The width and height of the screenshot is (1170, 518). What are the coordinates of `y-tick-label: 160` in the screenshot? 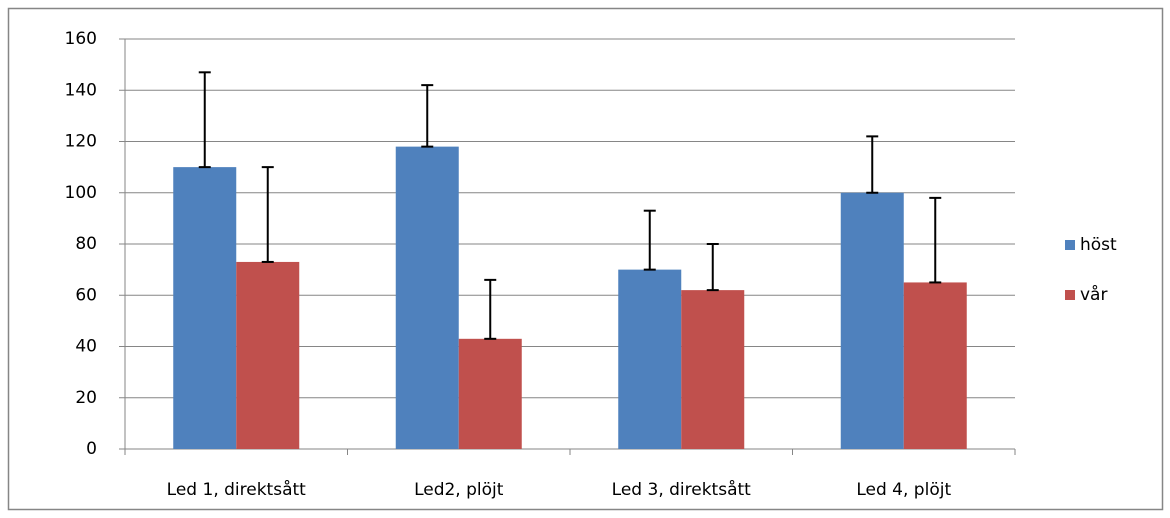 It's located at (81, 39).